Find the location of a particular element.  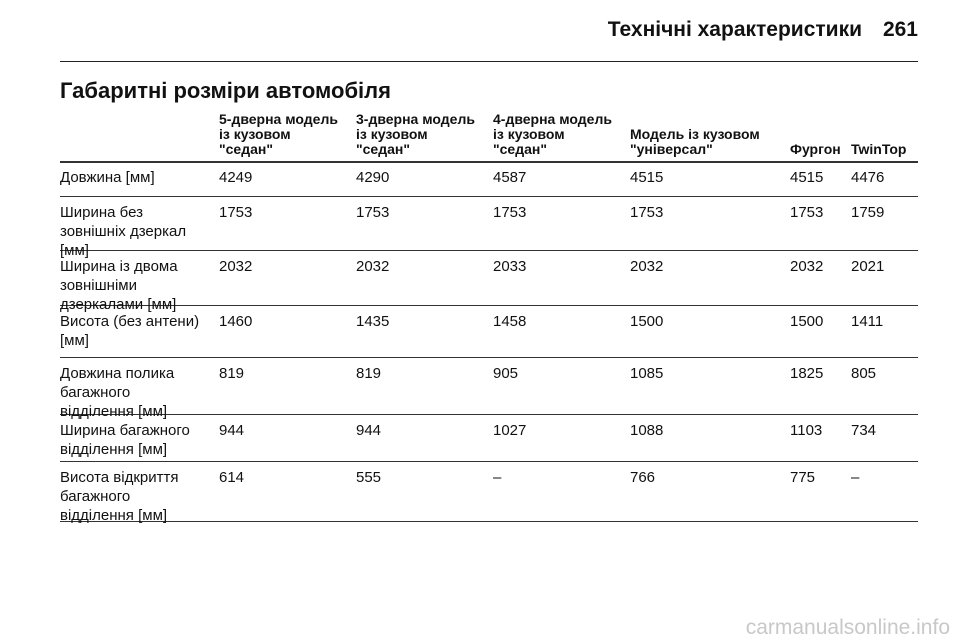

row-label: Висота відкриття is located at coordinates (119, 477).